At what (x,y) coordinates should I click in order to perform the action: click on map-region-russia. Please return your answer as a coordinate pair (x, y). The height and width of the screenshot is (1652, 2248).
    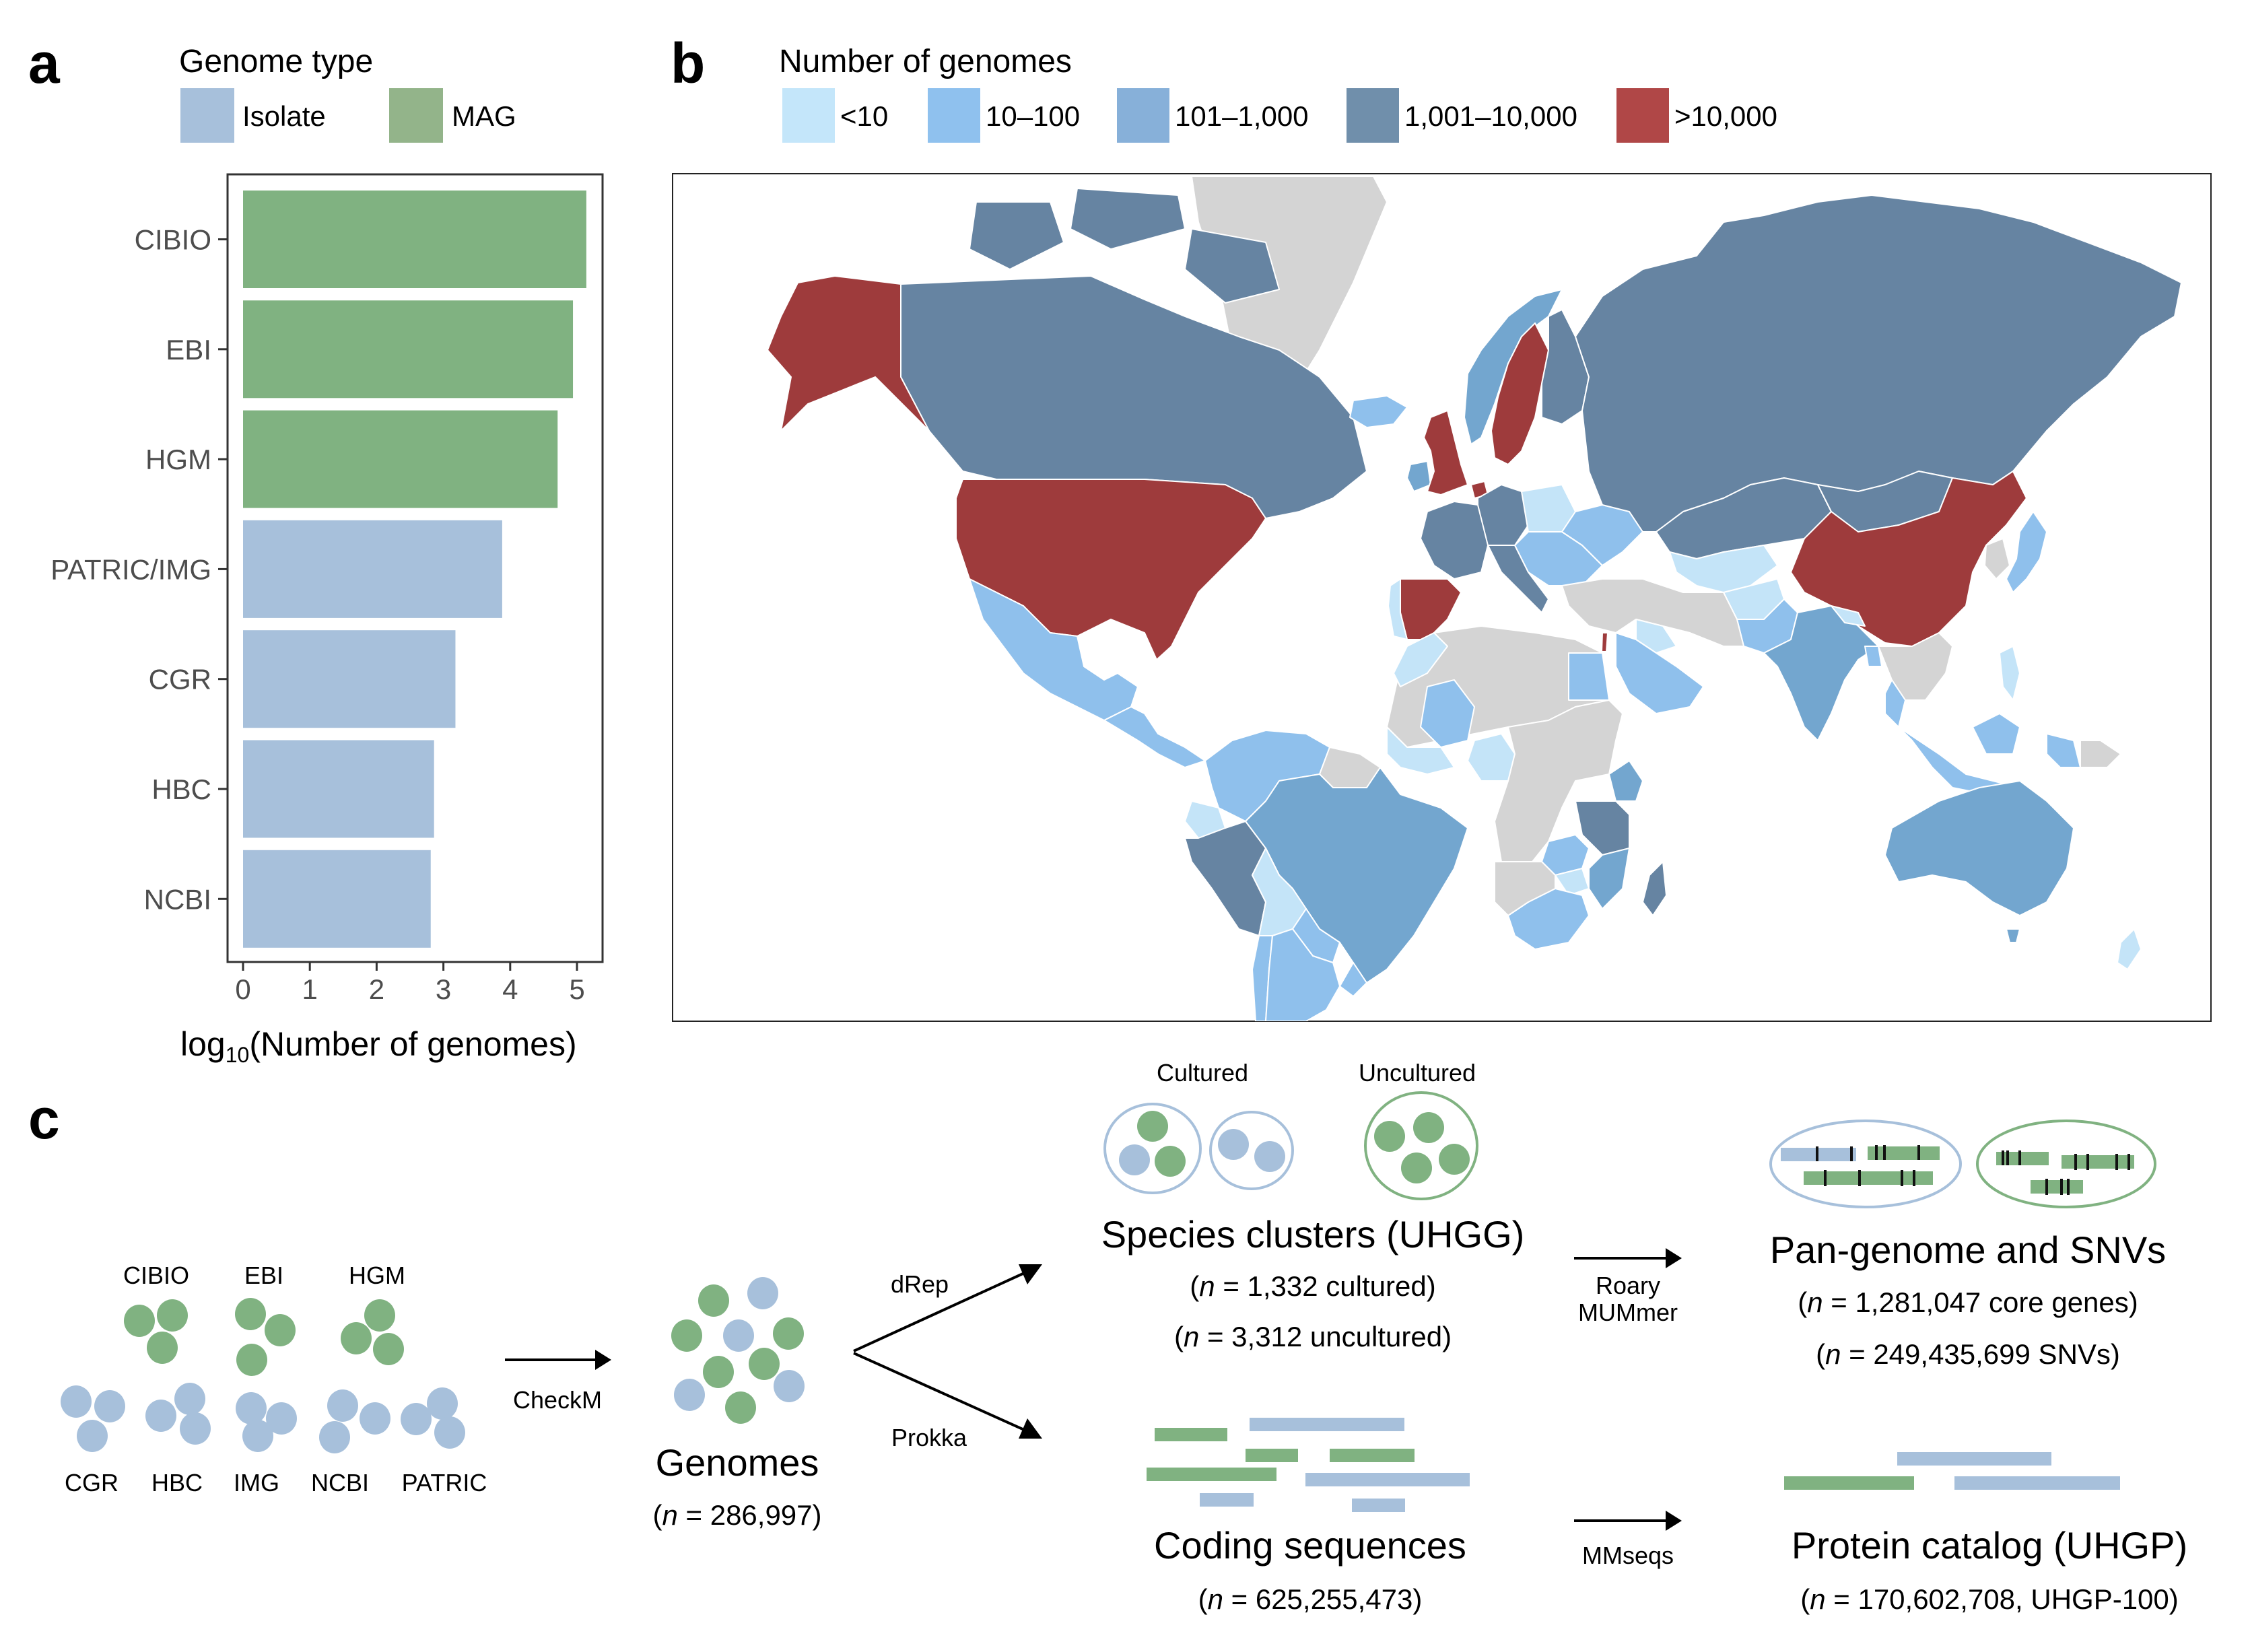
    Looking at the image, I should click on (1878, 363).